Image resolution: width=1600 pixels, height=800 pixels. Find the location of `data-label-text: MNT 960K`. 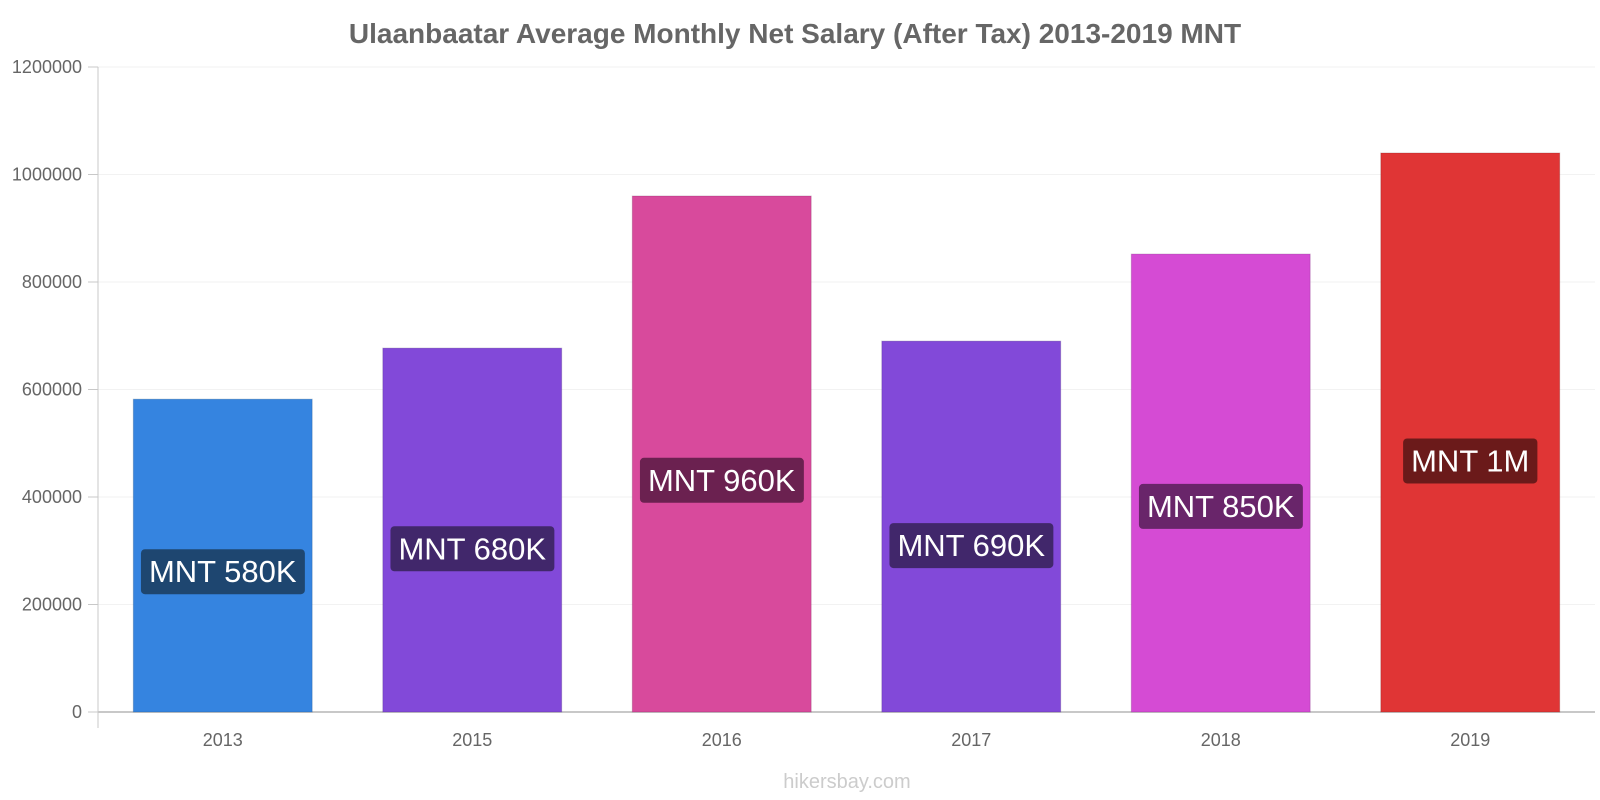

data-label-text: MNT 960K is located at coordinates (722, 480).